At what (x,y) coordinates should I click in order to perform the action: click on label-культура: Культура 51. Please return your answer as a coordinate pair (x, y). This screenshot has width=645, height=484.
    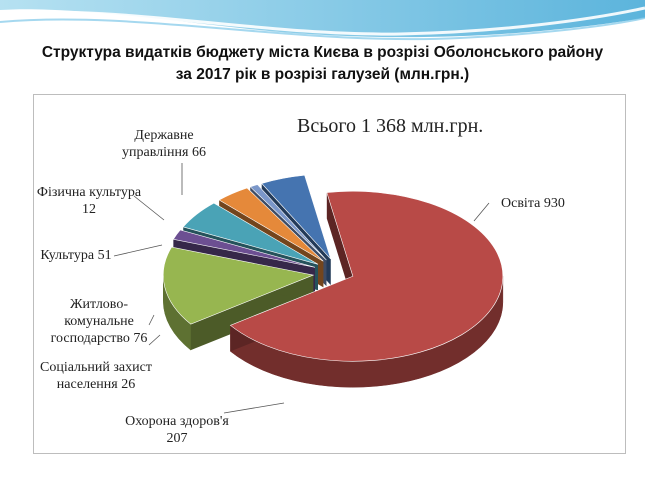
    Looking at the image, I should click on (101, 253).